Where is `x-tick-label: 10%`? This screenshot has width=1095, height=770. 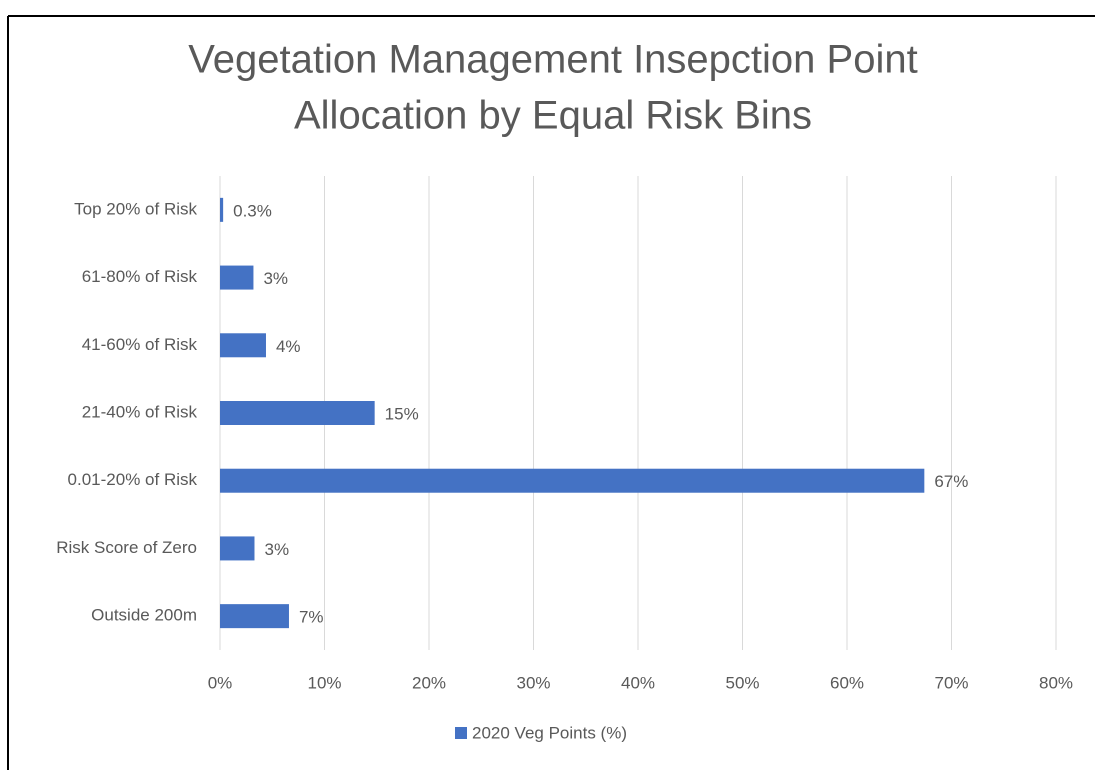 x-tick-label: 10% is located at coordinates (324, 682).